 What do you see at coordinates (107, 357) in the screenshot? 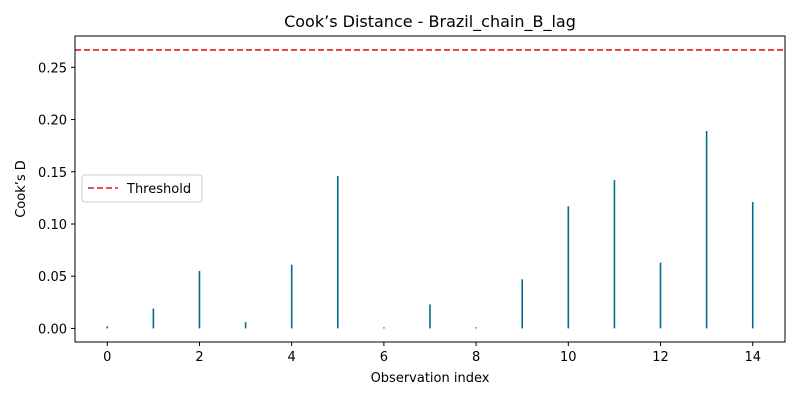
I see `x-tick-label-0: 0` at bounding box center [107, 357].